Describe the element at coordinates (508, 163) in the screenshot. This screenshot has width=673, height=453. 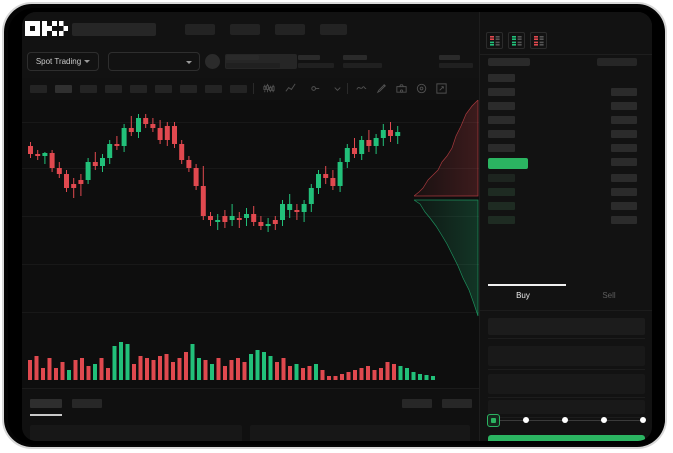
I see `orderbook-spread-highlight` at that location.